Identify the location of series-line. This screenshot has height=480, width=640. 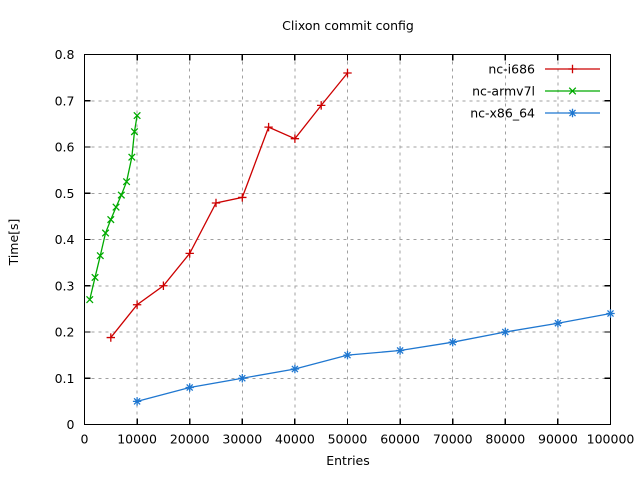
(373, 357).